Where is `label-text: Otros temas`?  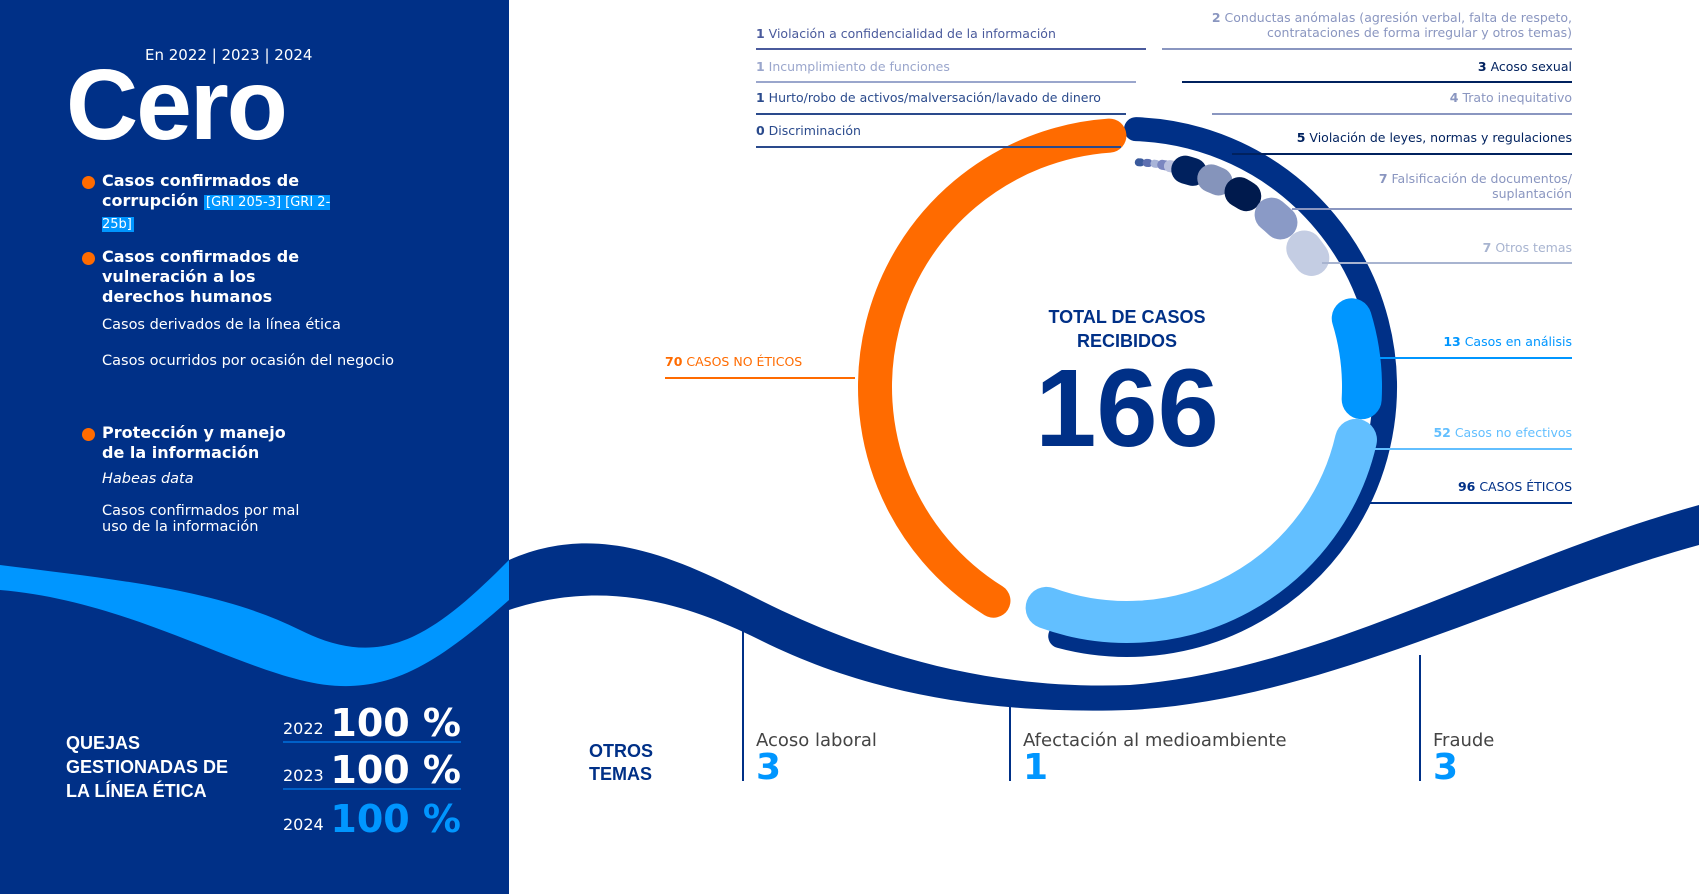
label-text: Otros temas is located at coordinates (1531, 247).